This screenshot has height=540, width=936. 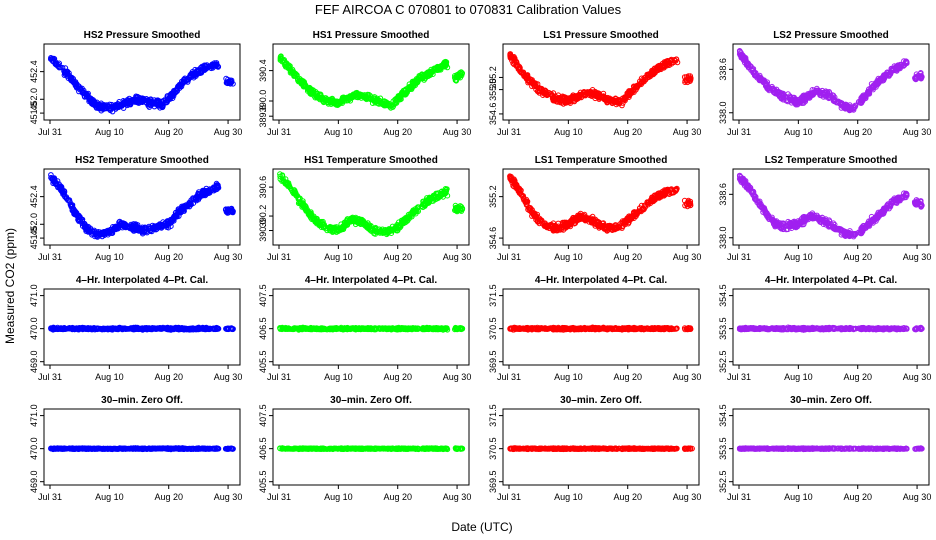 What do you see at coordinates (263, 187) in the screenshot?
I see `y-tick-label: 390.6` at bounding box center [263, 187].